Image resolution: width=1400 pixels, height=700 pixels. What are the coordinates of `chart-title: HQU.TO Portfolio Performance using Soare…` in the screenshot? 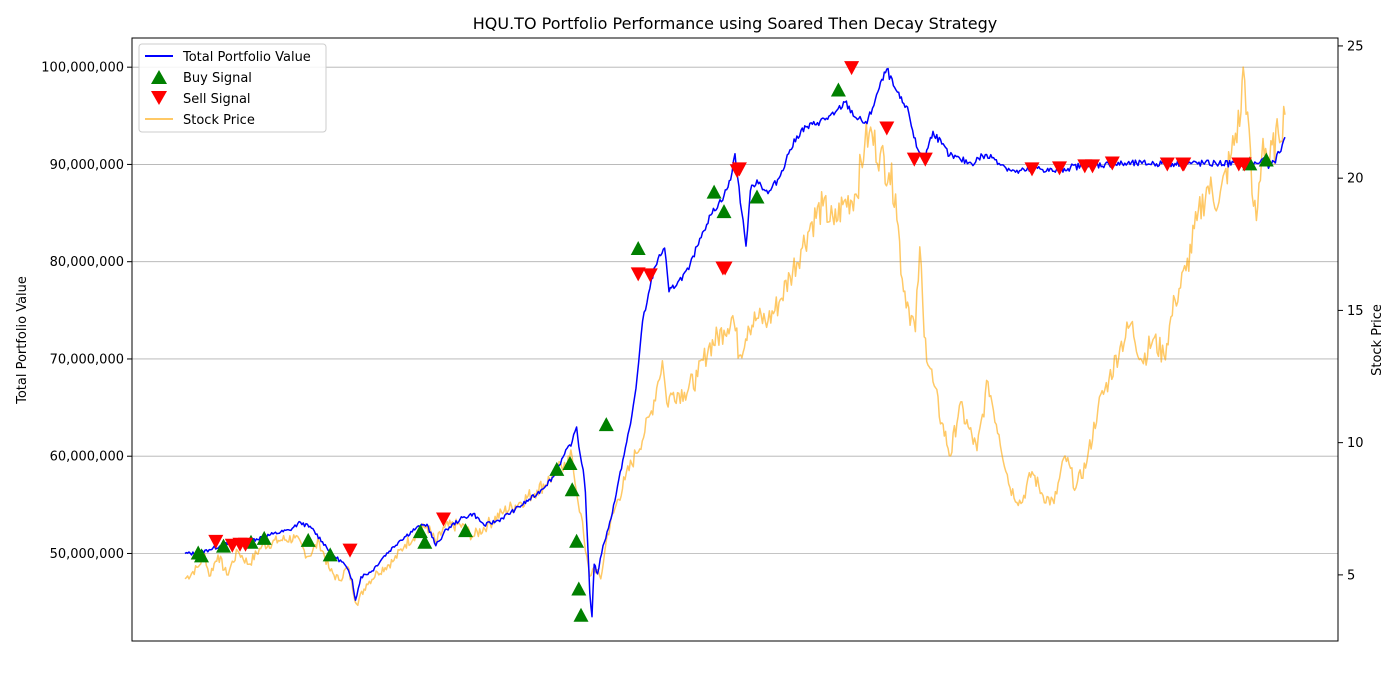 It's located at (735, 23).